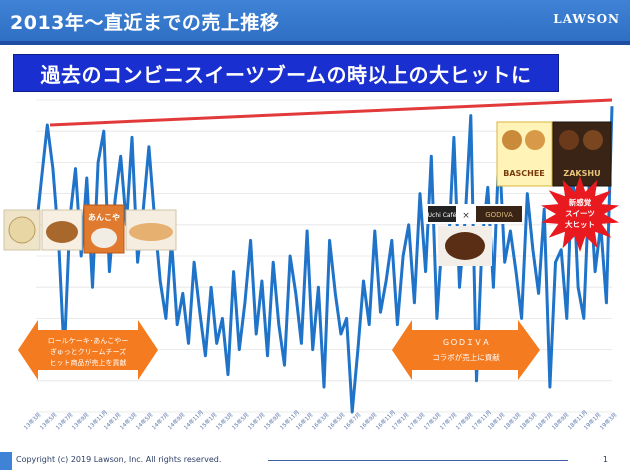  What do you see at coordinates (580, 202) in the screenshot?
I see `burst-line-1: 新感覚` at bounding box center [580, 202].